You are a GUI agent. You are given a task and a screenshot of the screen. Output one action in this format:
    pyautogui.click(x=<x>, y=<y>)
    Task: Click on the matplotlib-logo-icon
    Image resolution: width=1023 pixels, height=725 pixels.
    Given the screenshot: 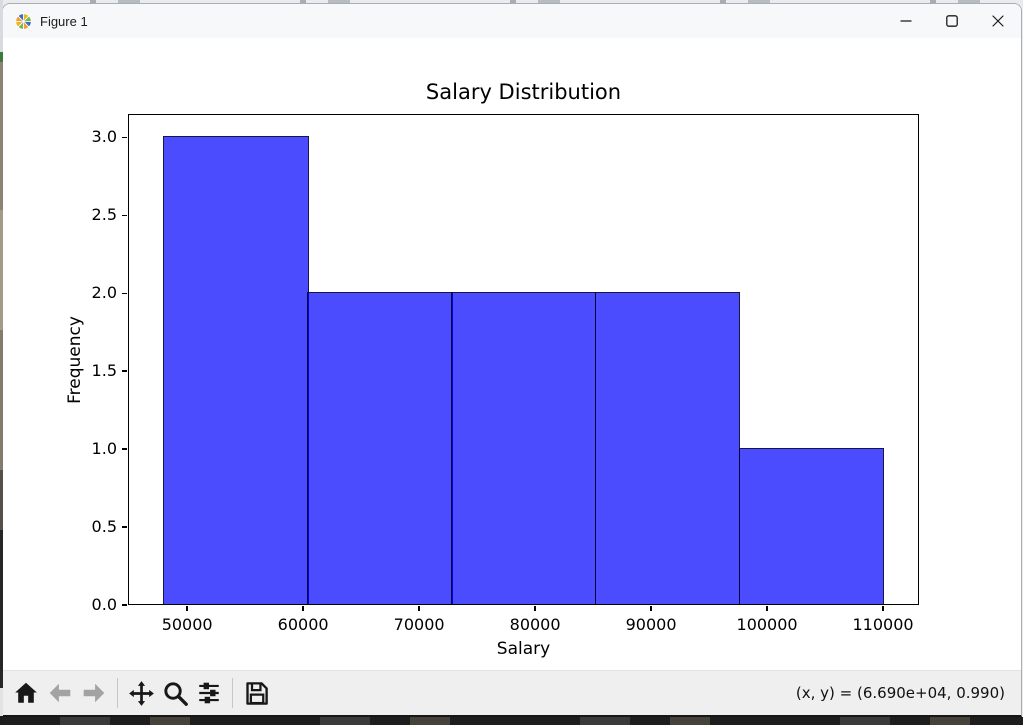 What is the action you would take?
    pyautogui.click(x=23, y=21)
    